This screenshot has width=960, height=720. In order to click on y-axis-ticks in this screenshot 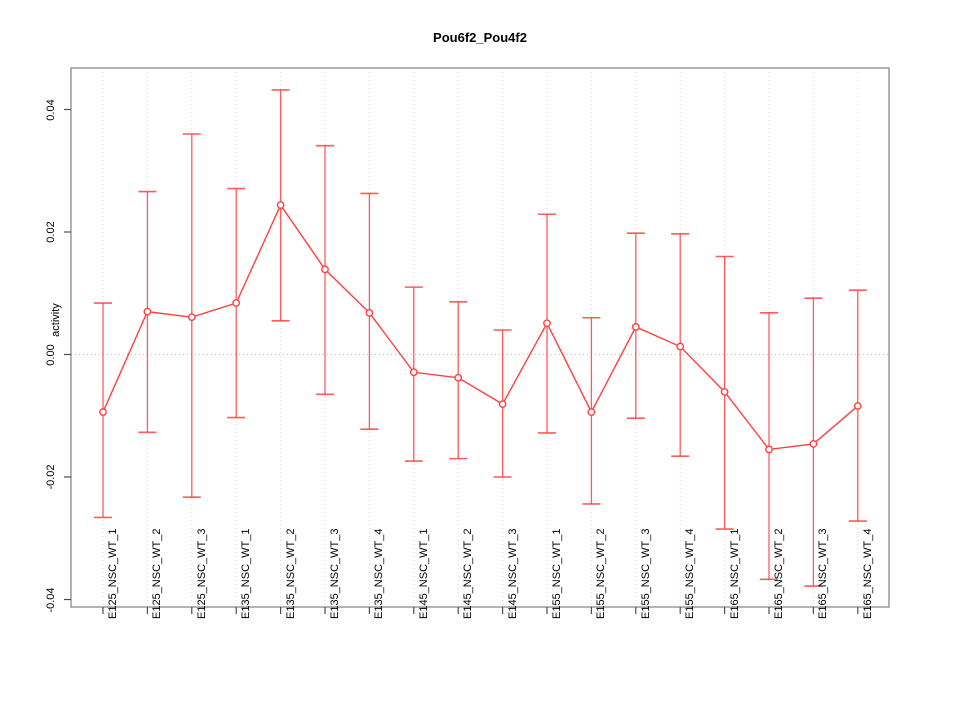, I will do `click(67, 354)`.